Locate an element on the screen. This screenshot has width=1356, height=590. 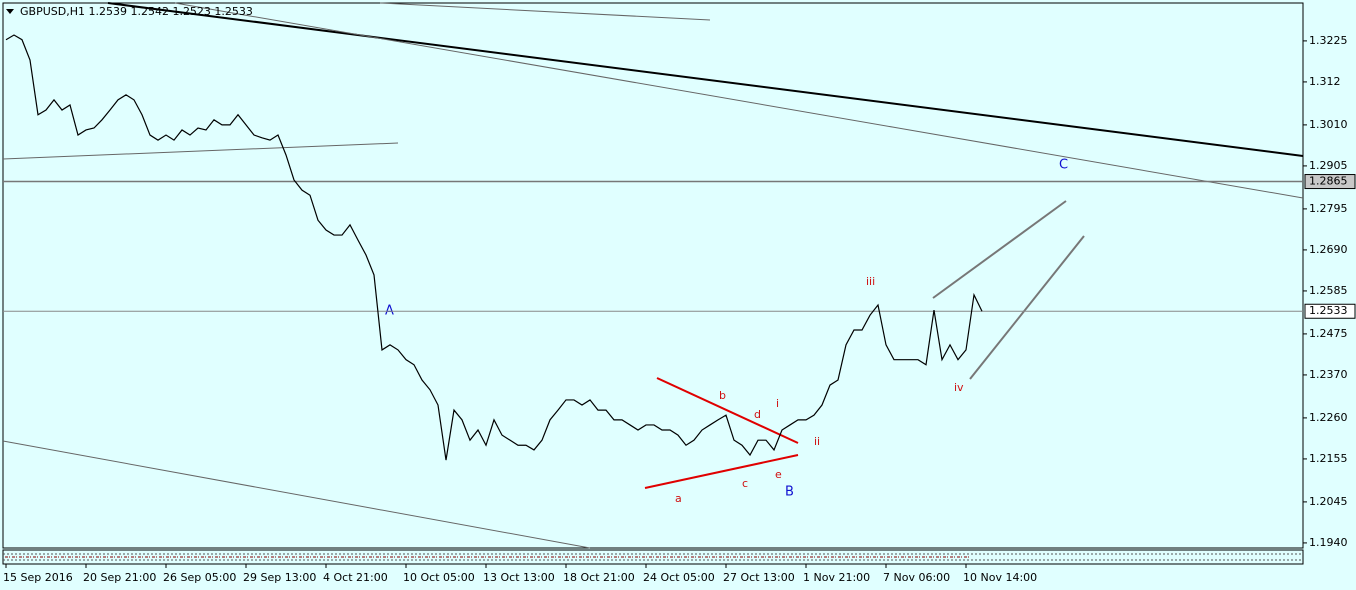
annotation: d is located at coordinates (757, 414).